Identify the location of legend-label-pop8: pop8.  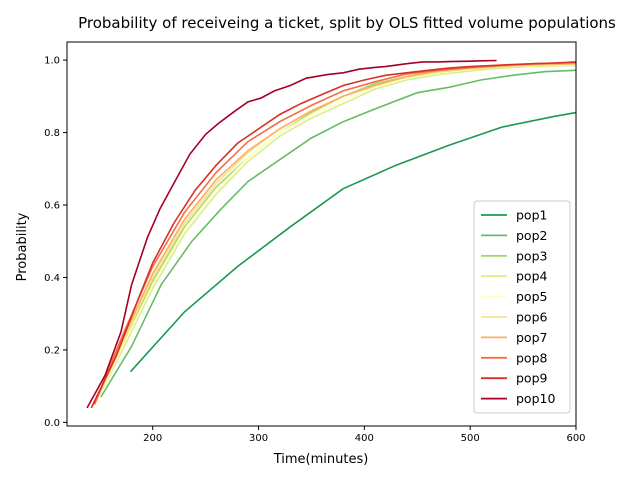
(532, 357).